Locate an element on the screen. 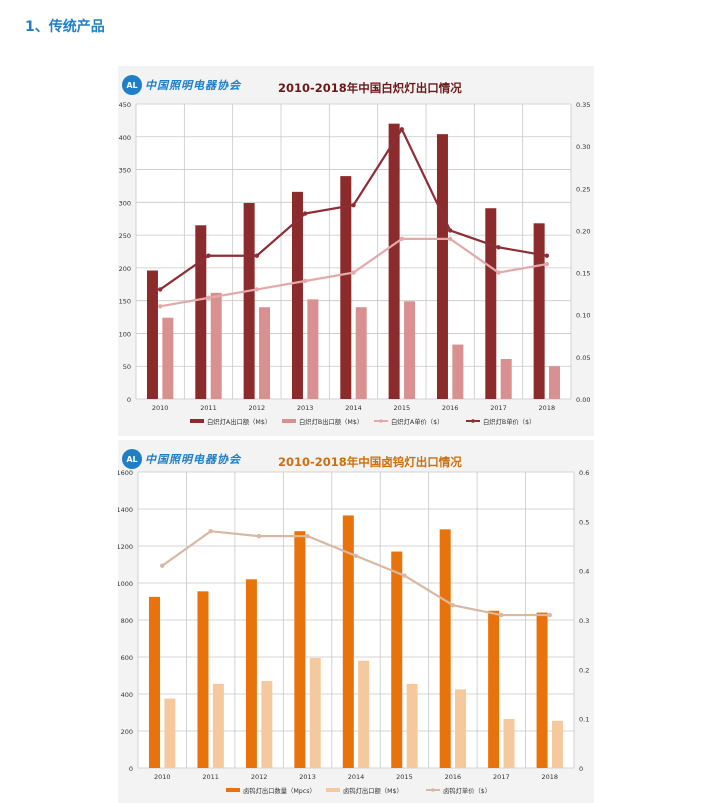 This screenshot has height=803, width=710. legend-label: 白炽灯B单价（$） is located at coordinates (509, 421).